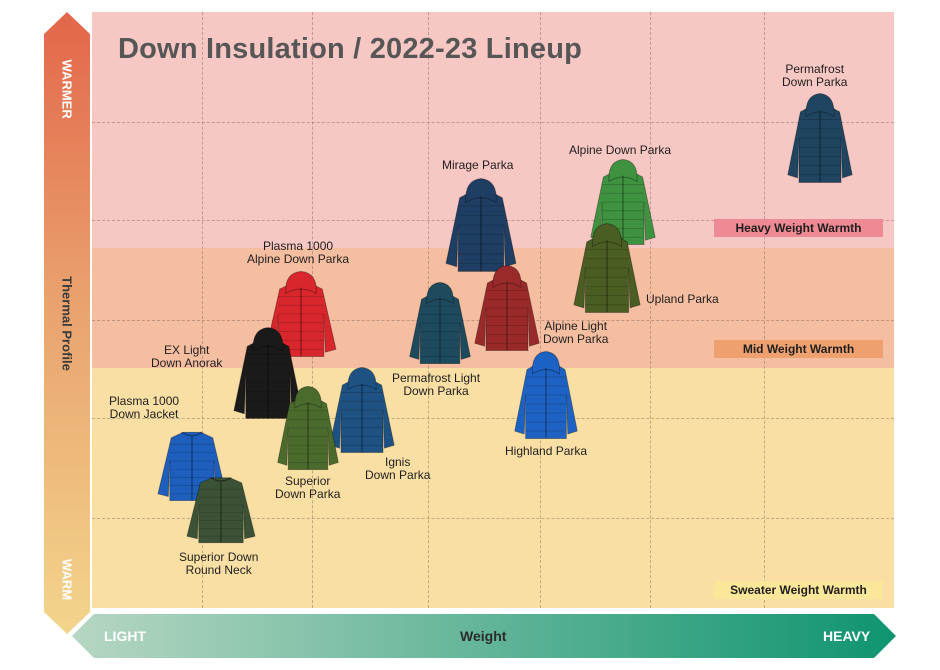  Describe the element at coordinates (546, 451) in the screenshot. I see `product-label-highland-parka: Highland Parka` at that location.